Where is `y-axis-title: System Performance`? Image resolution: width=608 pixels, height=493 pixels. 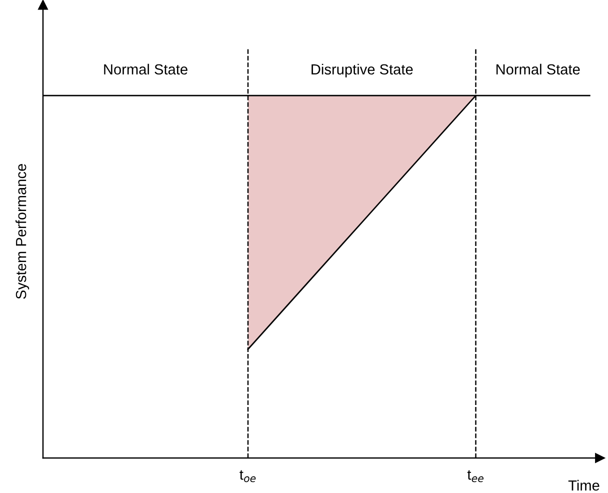
y-axis-title: System Performance is located at coordinates (23, 231).